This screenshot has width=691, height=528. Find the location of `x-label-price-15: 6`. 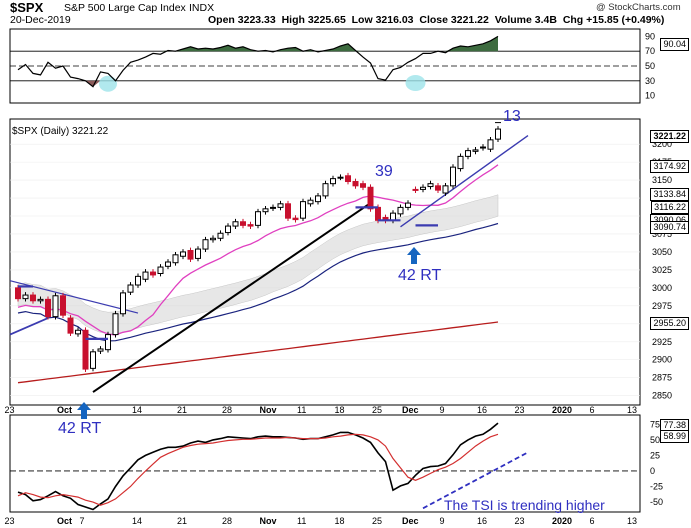

x-label-price-15: 6 is located at coordinates (592, 410).